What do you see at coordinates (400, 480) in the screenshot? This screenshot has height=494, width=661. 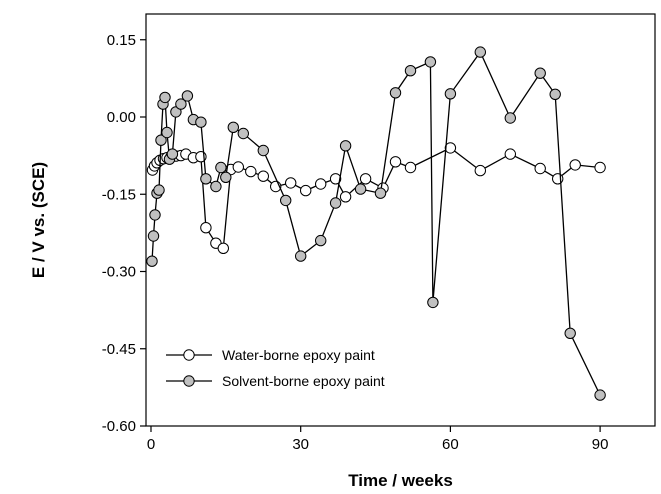 I see `x-axis-title: Time / weeks` at bounding box center [400, 480].